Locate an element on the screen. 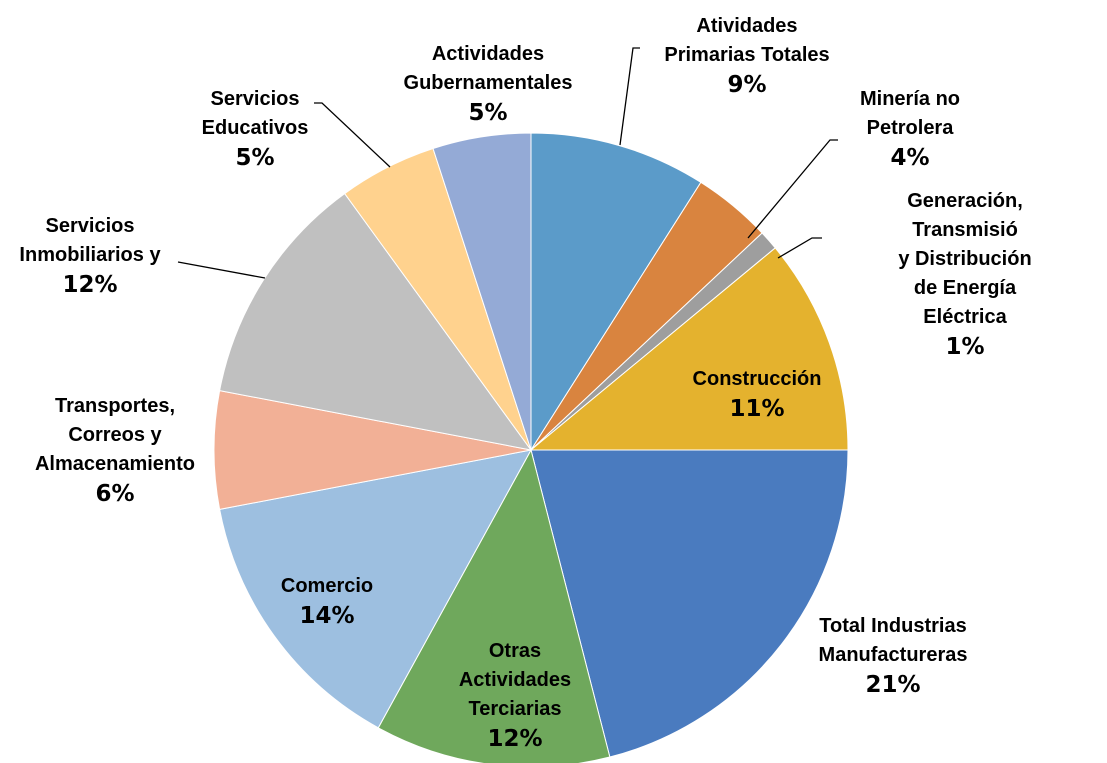  category-label: Otras Actividades Terciarias is located at coordinates (515, 680).